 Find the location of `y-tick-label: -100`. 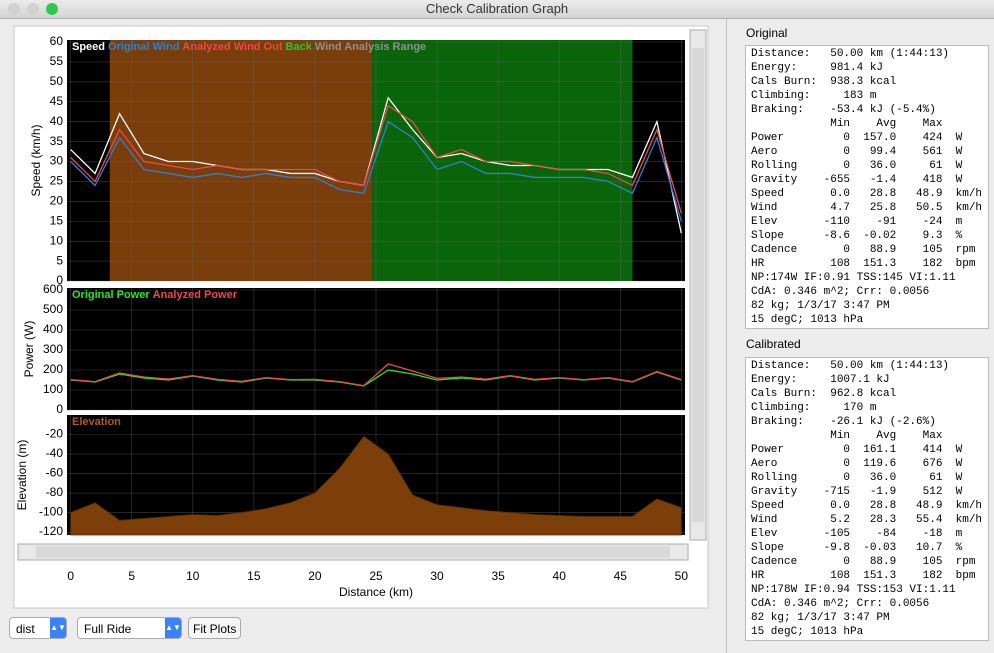

y-tick-label: -100 is located at coordinates (51, 512).